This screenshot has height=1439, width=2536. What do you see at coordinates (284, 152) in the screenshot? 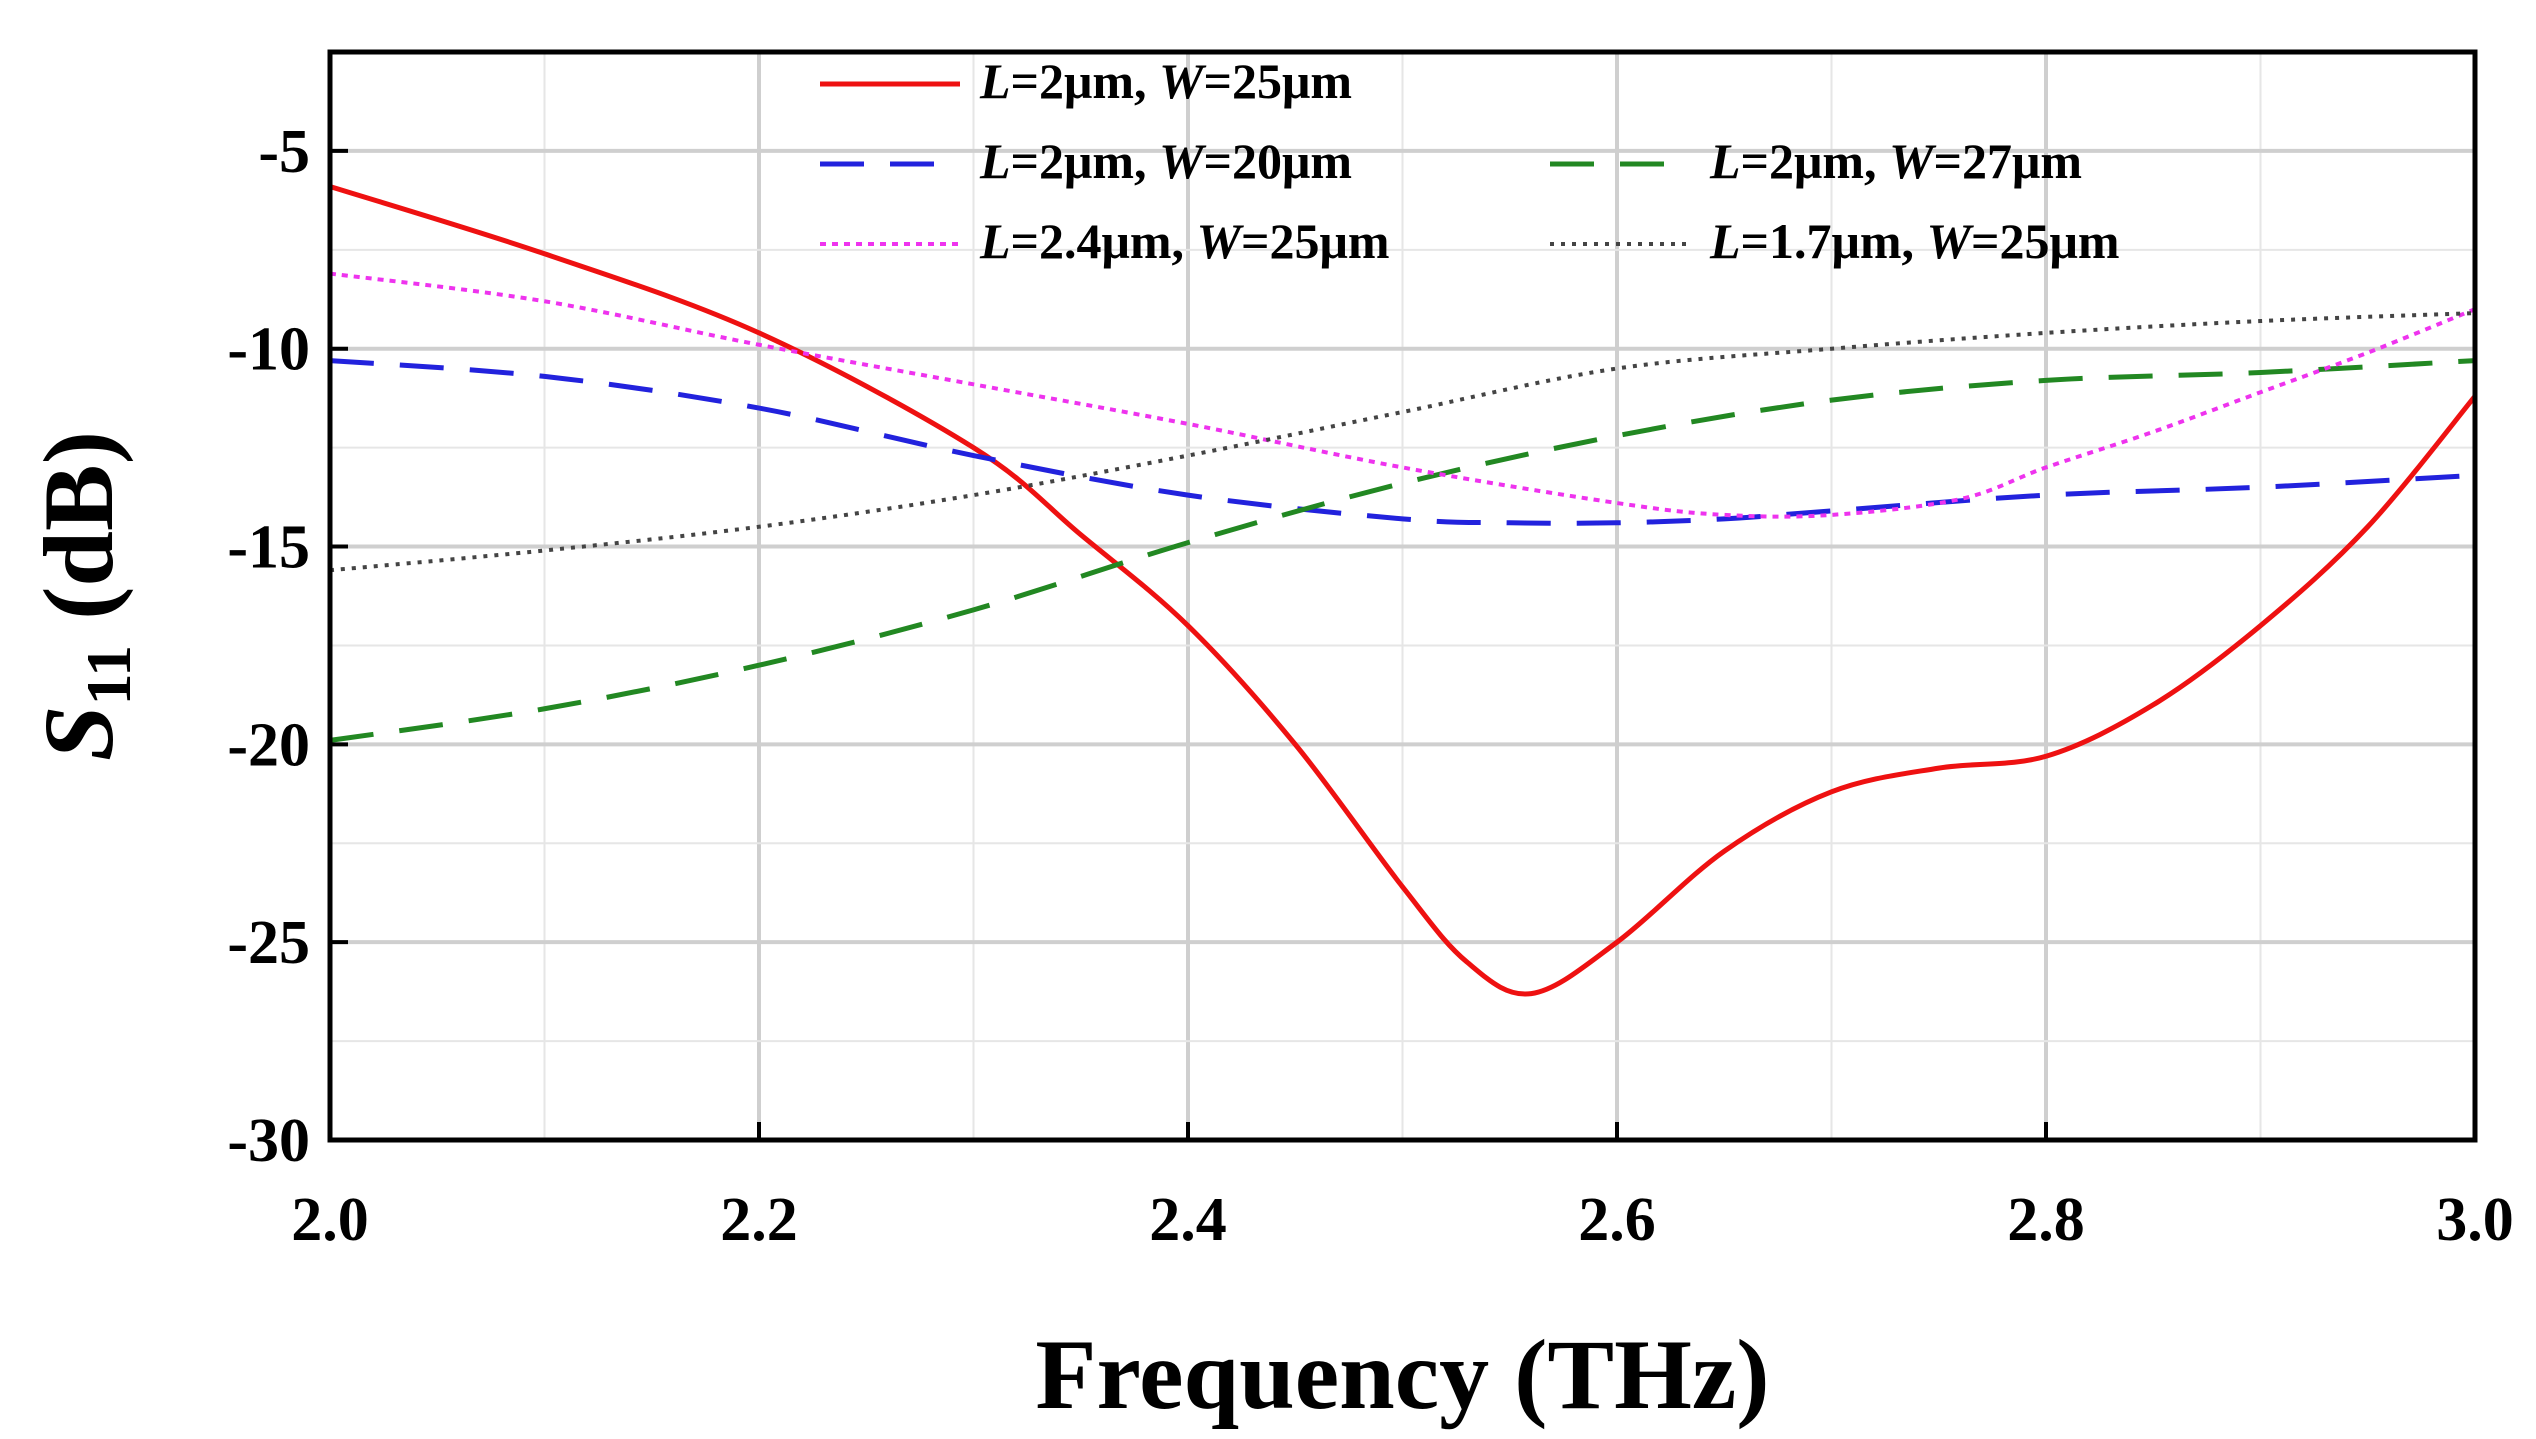
I see `y-tick-label: -5` at bounding box center [284, 152].